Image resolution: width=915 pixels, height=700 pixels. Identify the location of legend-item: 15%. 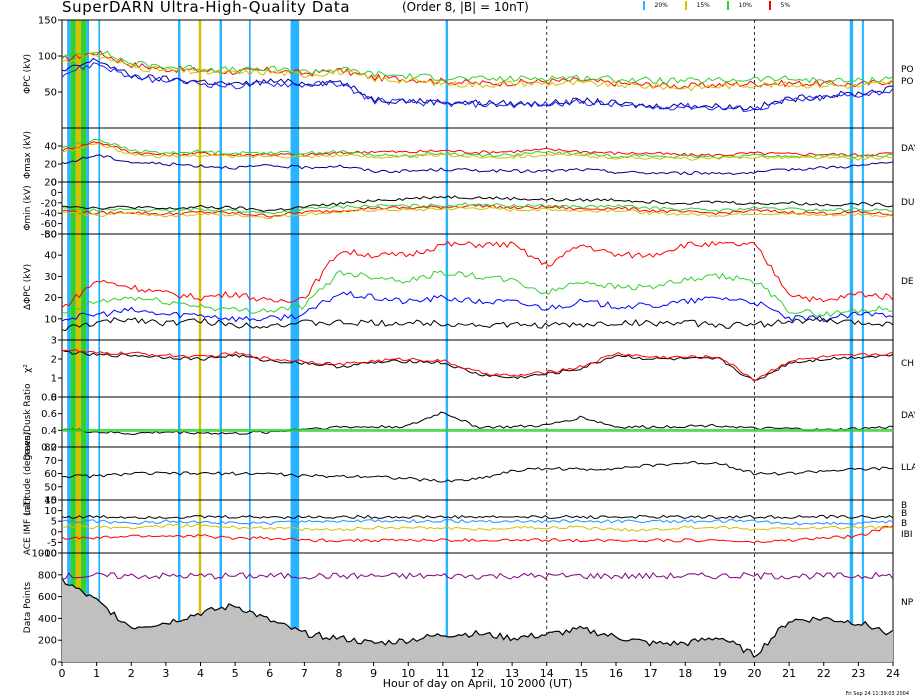
(697, 5).